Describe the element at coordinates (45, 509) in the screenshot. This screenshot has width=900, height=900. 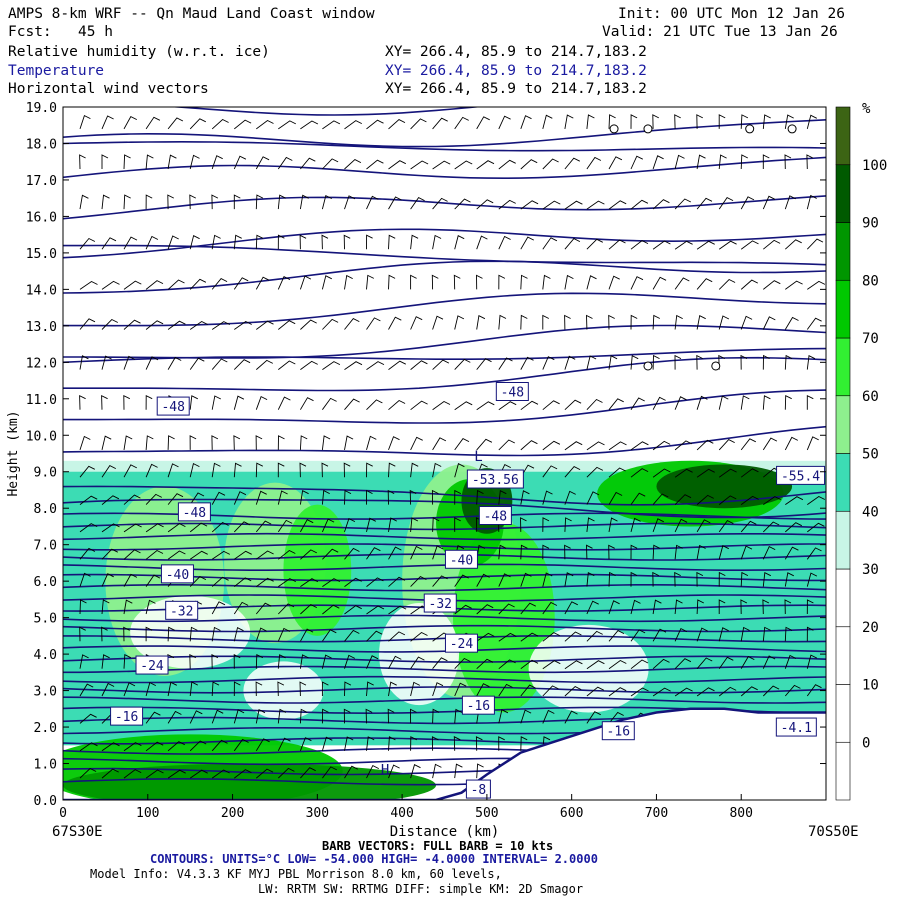
I see `y-tick-label: 8.0` at that location.